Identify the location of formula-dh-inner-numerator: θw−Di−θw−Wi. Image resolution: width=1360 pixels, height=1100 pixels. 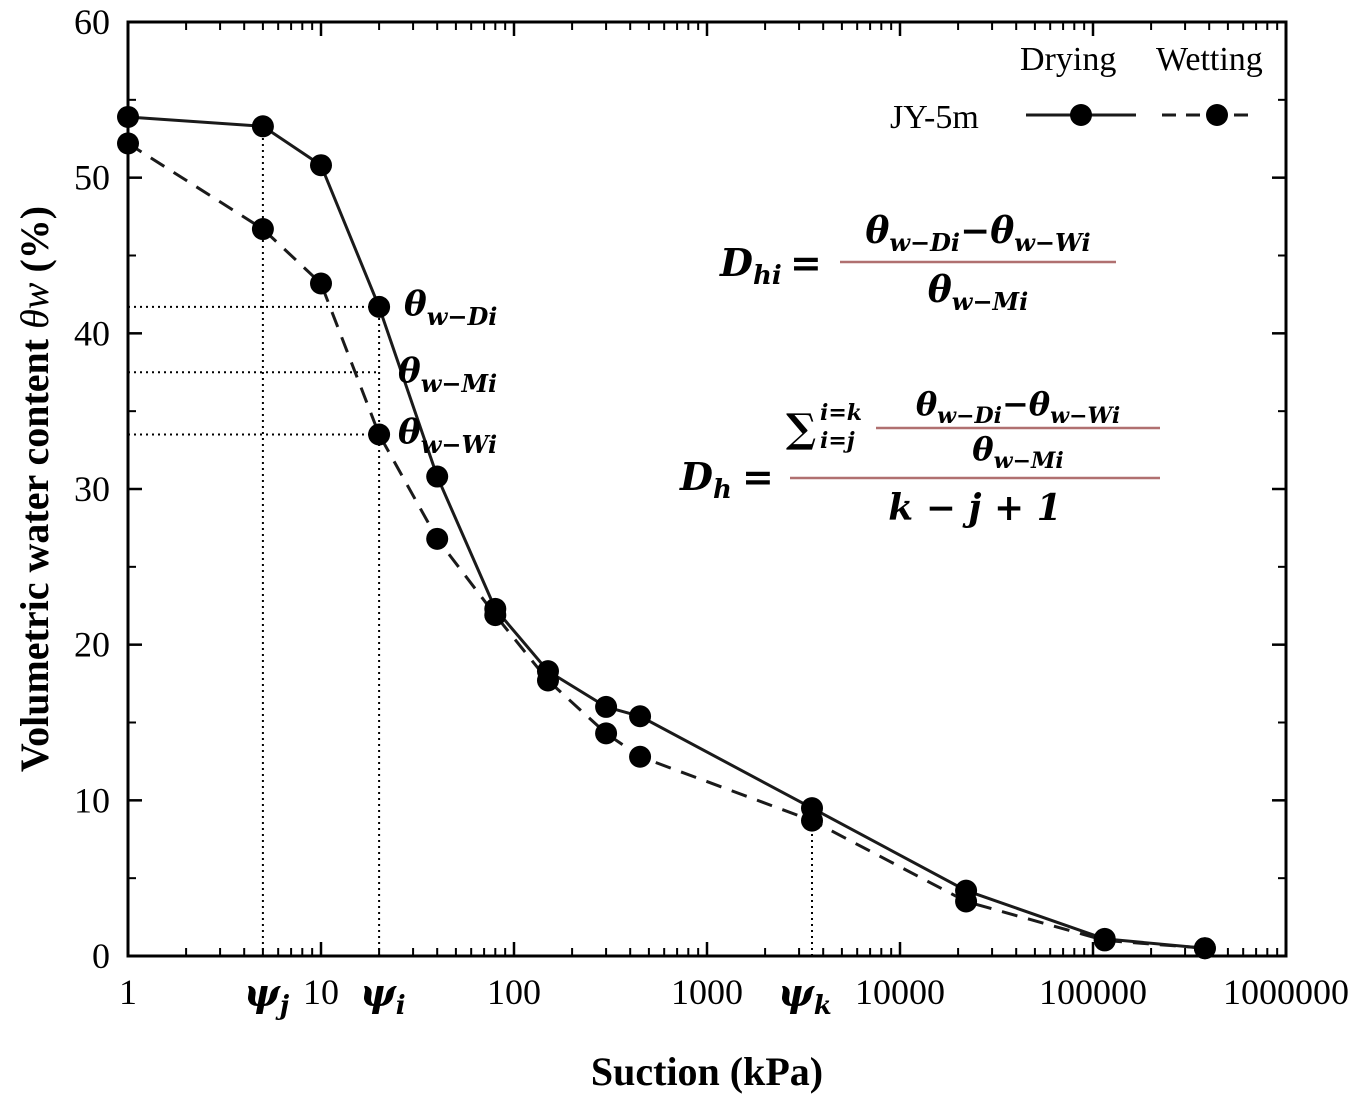
(1018, 407).